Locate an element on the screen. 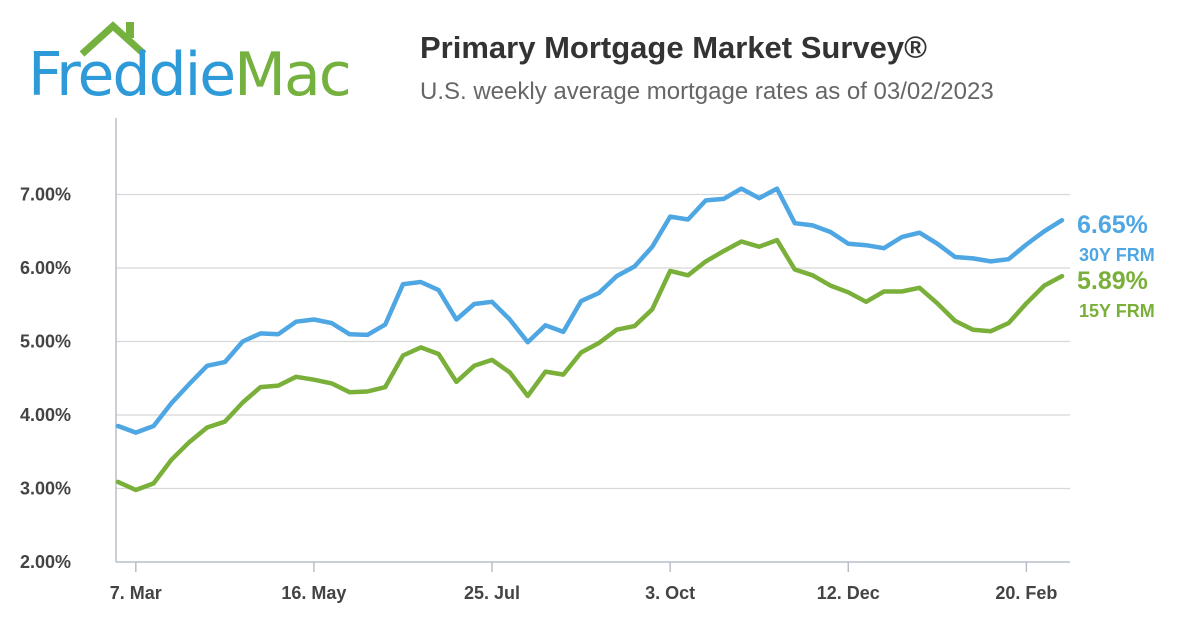 The height and width of the screenshot is (630, 1200). logo-word-freddie: Freddie is located at coordinates (132, 75).